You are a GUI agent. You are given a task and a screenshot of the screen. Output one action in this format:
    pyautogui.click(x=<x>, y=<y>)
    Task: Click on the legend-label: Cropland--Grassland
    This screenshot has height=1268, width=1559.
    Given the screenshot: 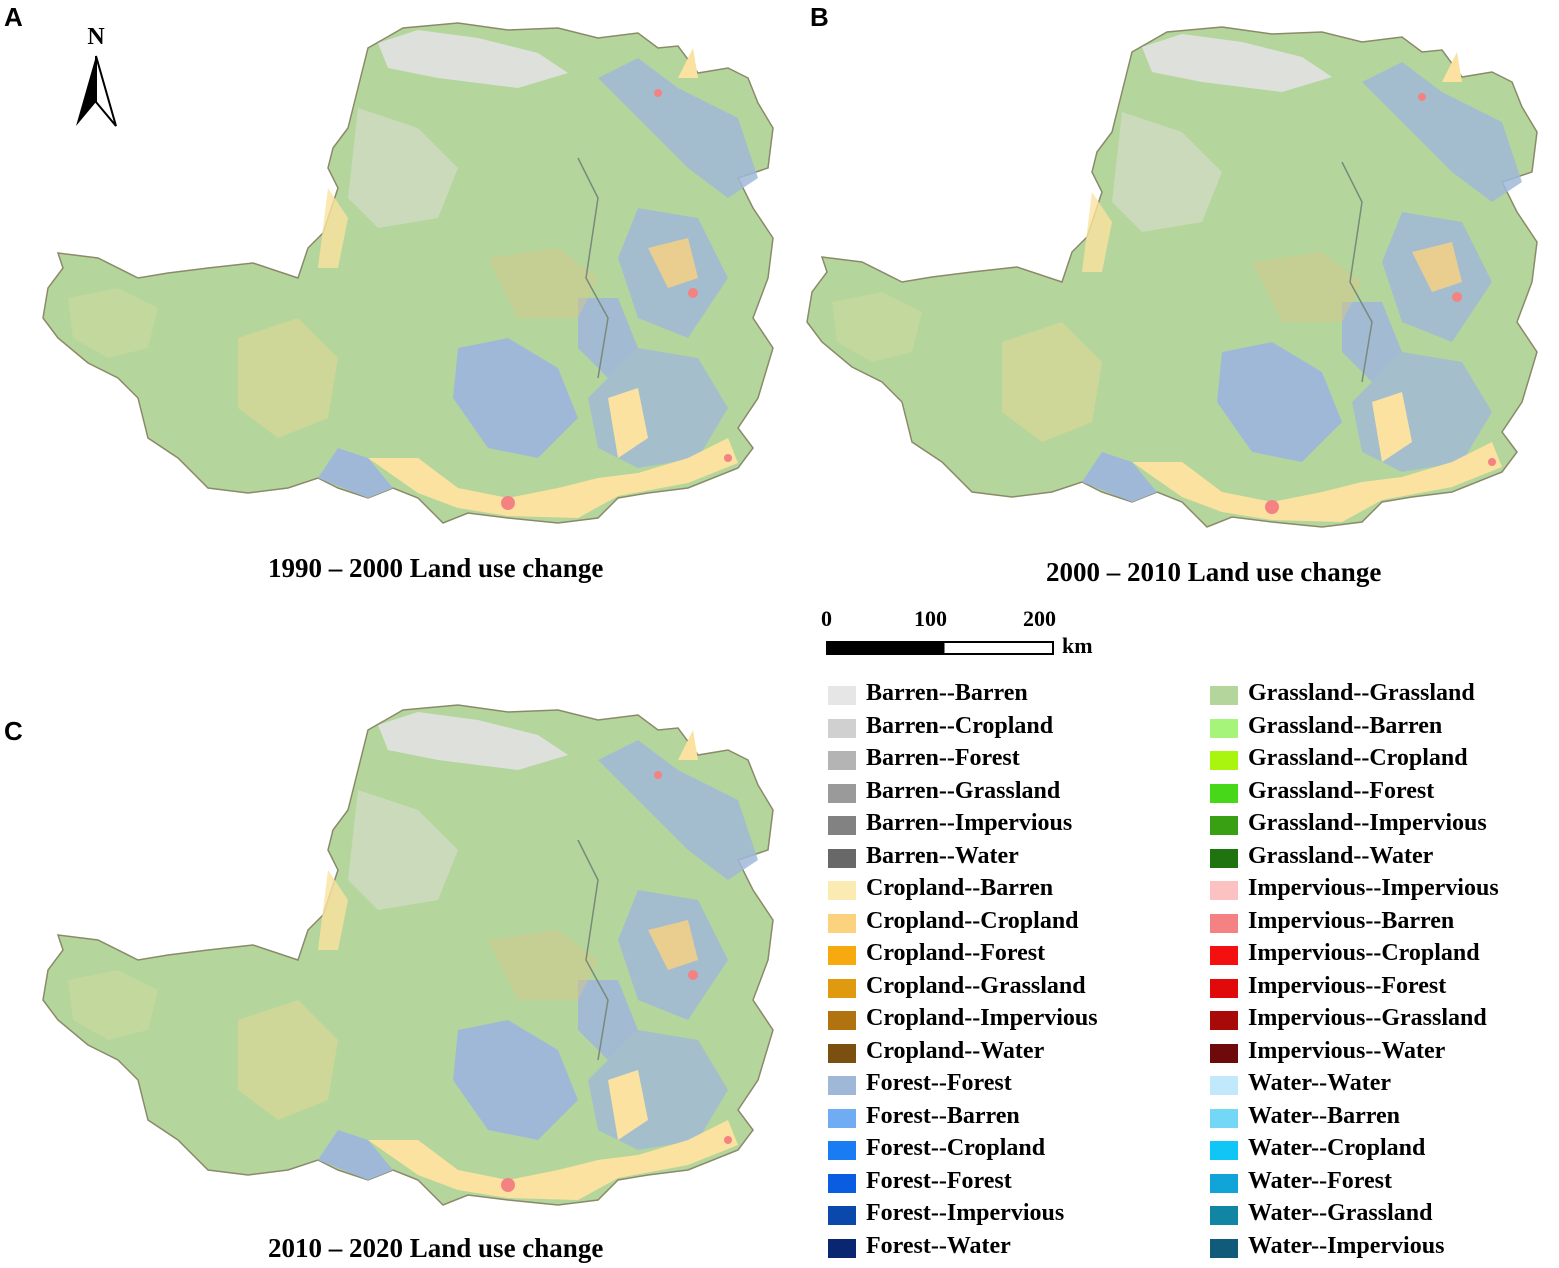 What is the action you would take?
    pyautogui.click(x=976, y=985)
    